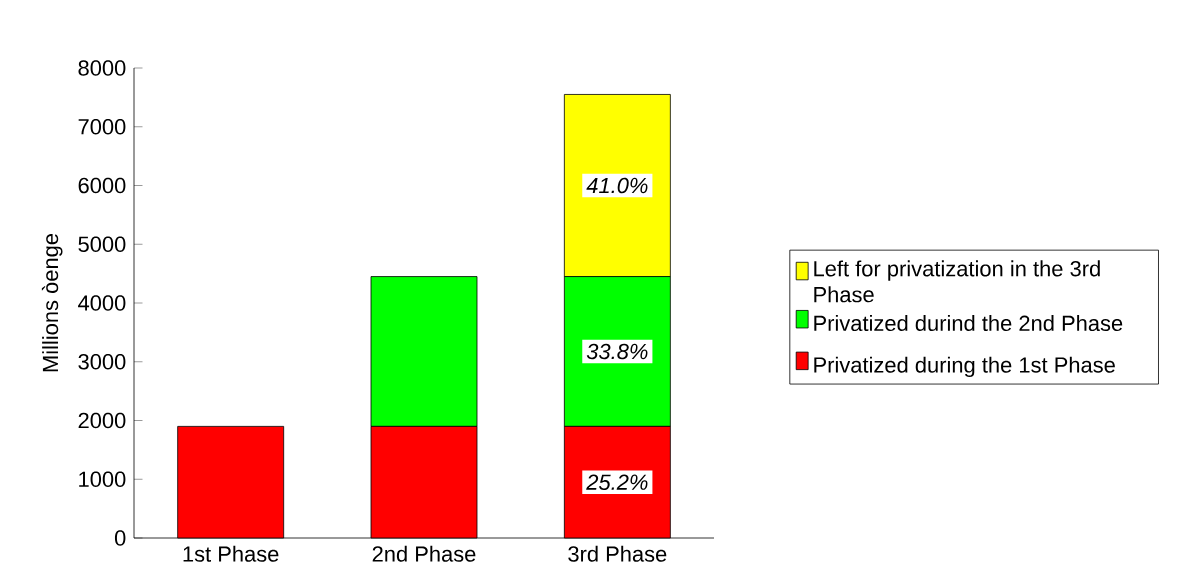 This screenshot has width=1181, height=585. Describe the element at coordinates (617, 185) in the screenshot. I see `annotation: 41.0%` at that location.